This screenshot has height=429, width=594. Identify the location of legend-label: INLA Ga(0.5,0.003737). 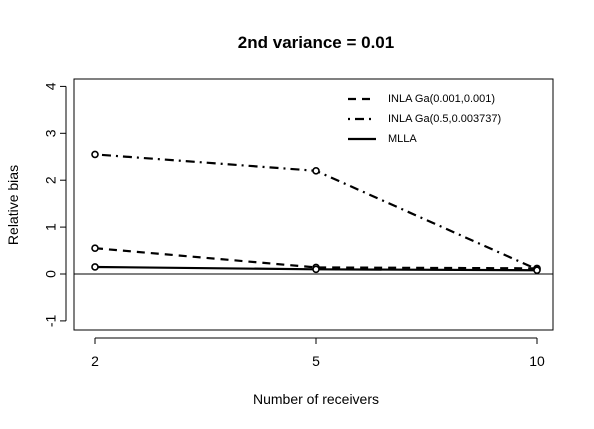
(444, 119).